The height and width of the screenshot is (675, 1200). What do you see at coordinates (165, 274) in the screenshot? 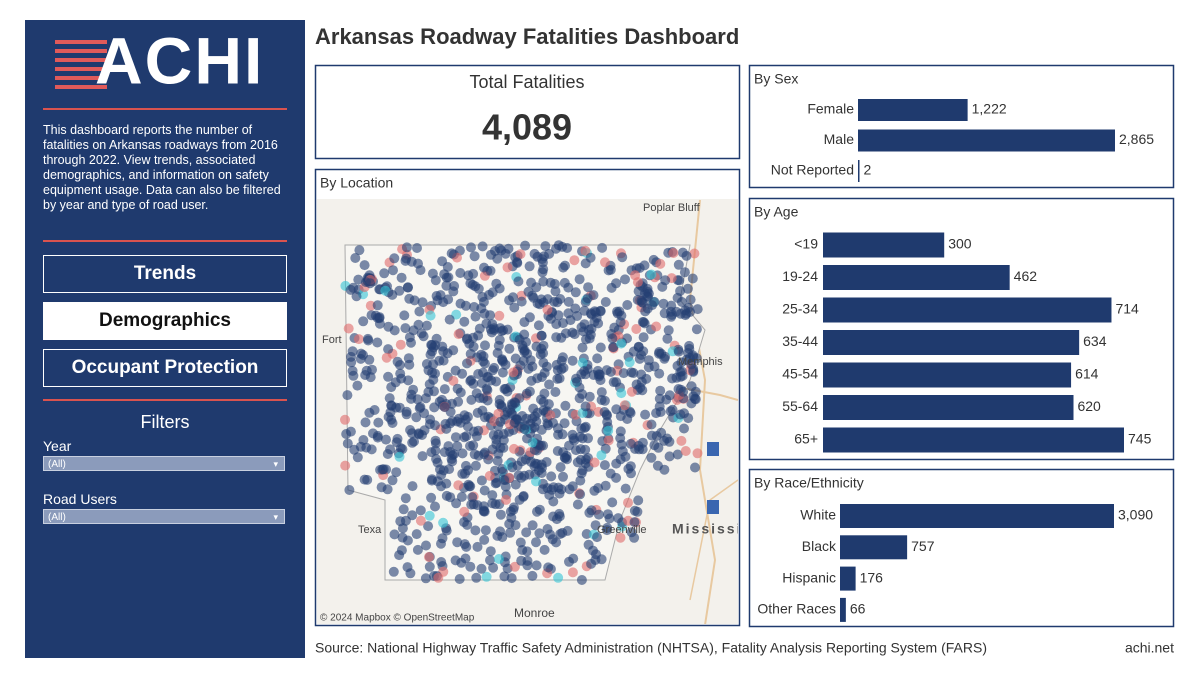
I see `nav-button: Trends` at bounding box center [165, 274].